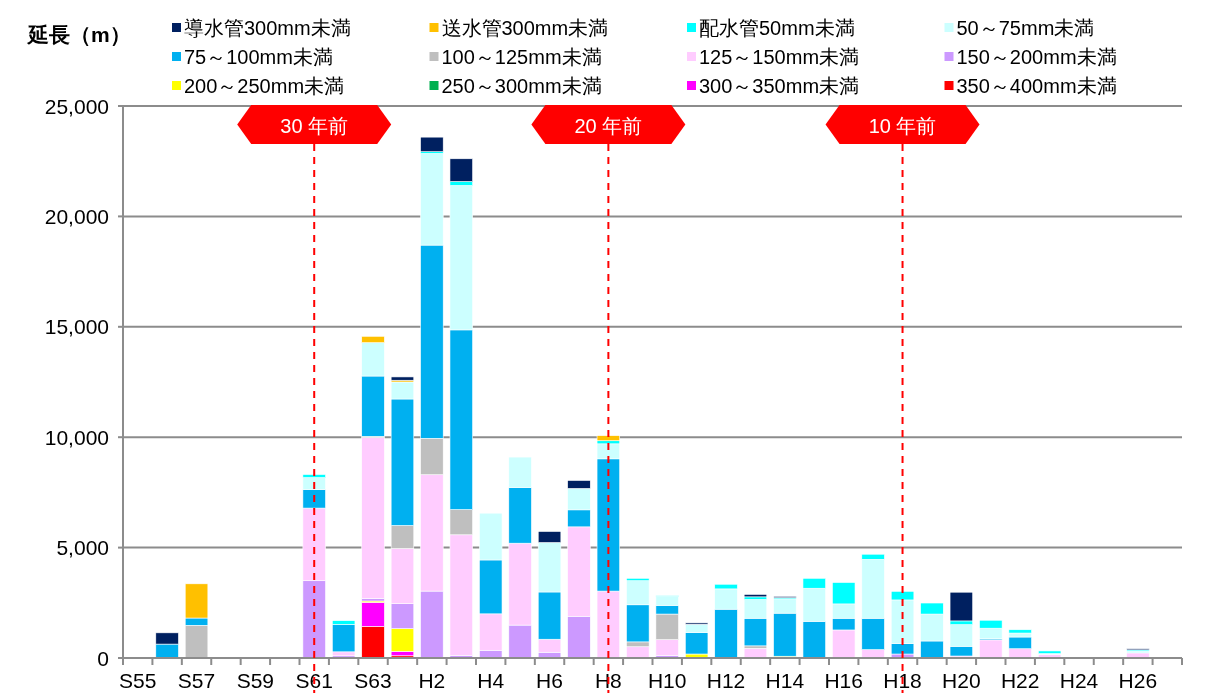 The image size is (1206, 693). What do you see at coordinates (76, 327) in the screenshot?
I see `y-tick-label: 15,000` at bounding box center [76, 327].